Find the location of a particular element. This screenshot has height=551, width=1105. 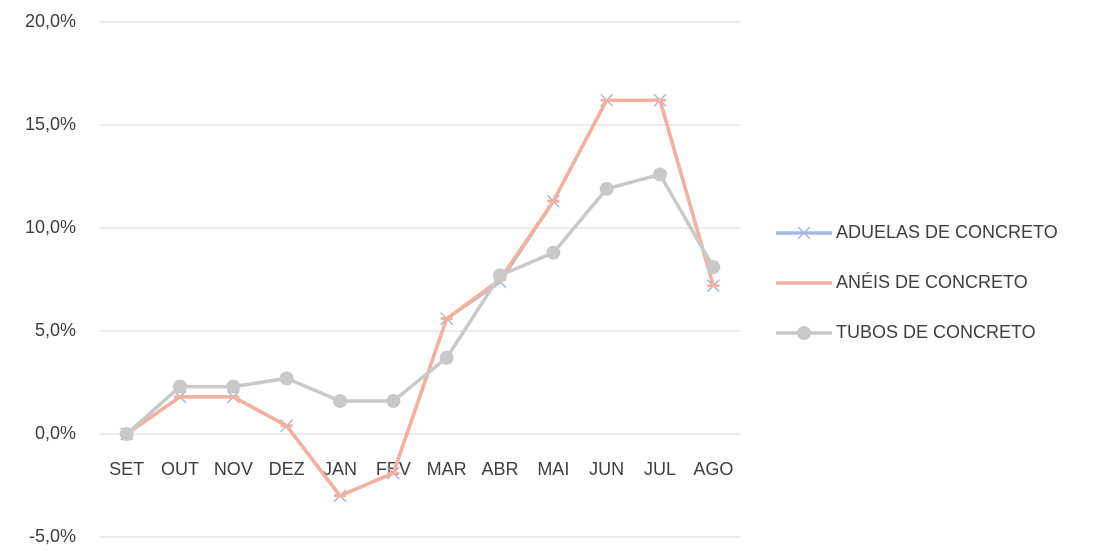

x-tick-label: NOV is located at coordinates (233, 469).